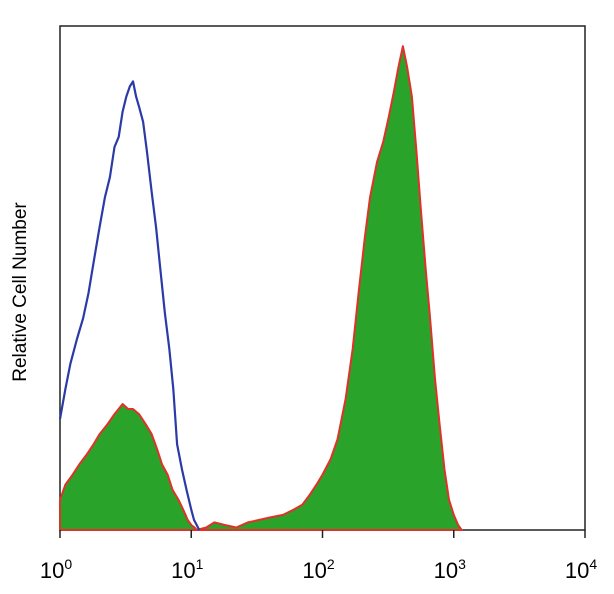  Describe the element at coordinates (450, 569) in the screenshot. I see `x-tick-label: 10³` at that location.